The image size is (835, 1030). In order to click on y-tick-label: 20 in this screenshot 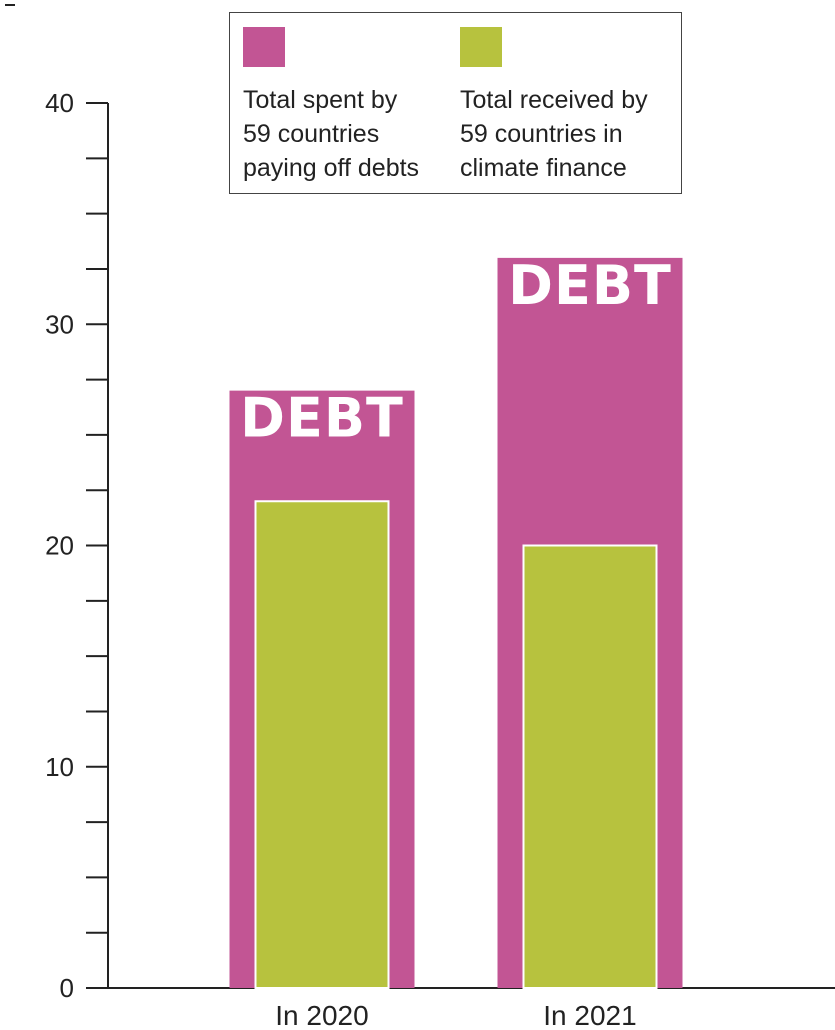, I will do `click(59, 546)`.